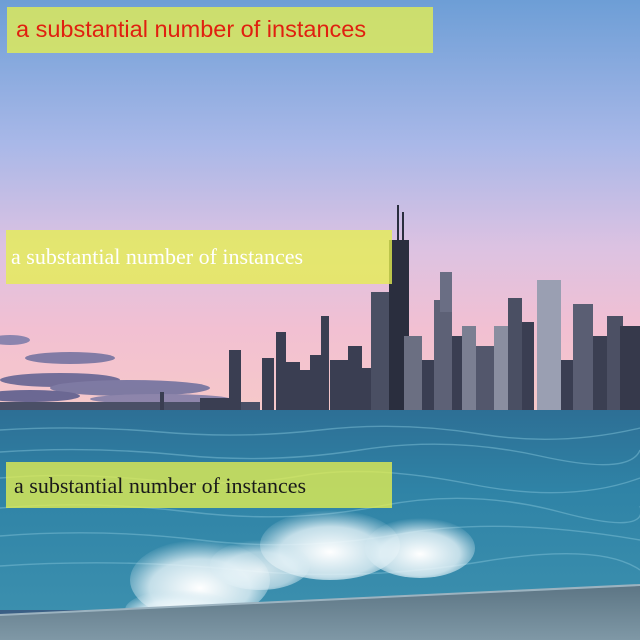  I want to click on caption-bottom: a substantial number of instances, so click(199, 485).